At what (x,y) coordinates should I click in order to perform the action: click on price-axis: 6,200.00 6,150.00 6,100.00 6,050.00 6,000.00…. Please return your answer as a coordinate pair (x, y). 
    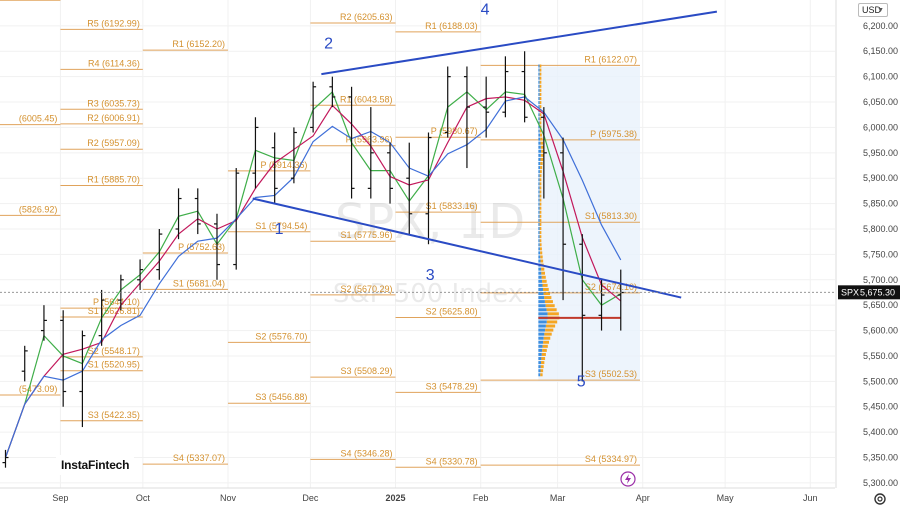
    Looking at the image, I should click on (866, 244).